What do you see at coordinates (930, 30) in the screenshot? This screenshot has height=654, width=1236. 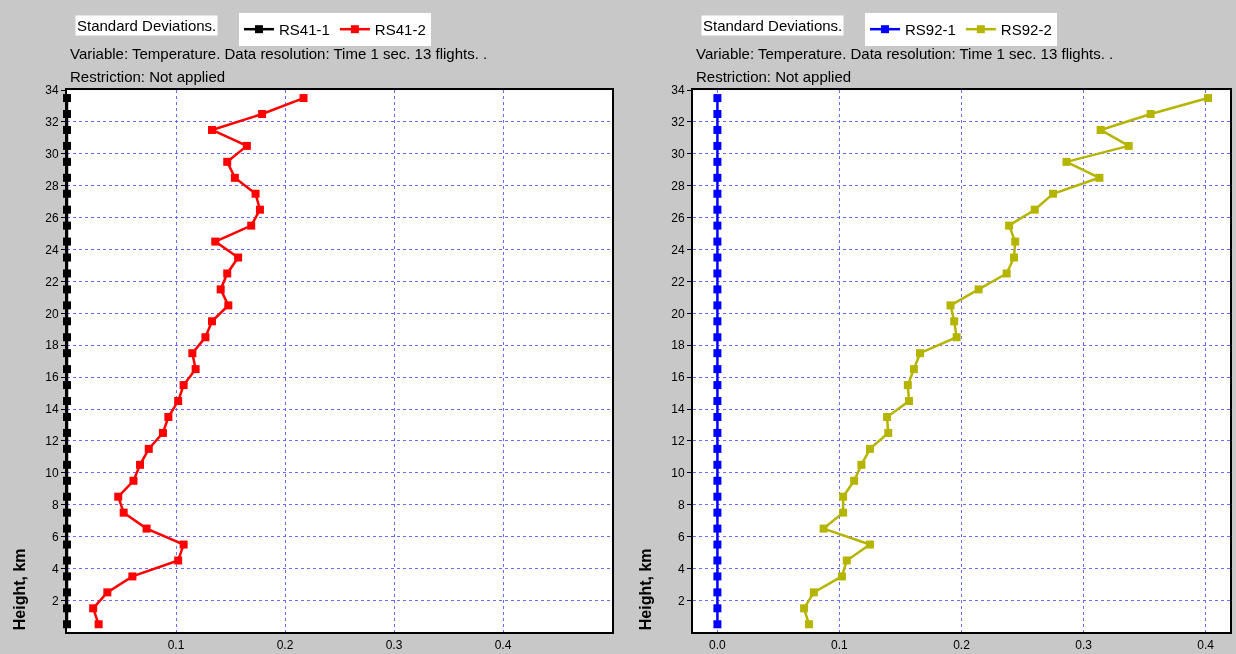 I see `legend-label: RS92-1` at bounding box center [930, 30].